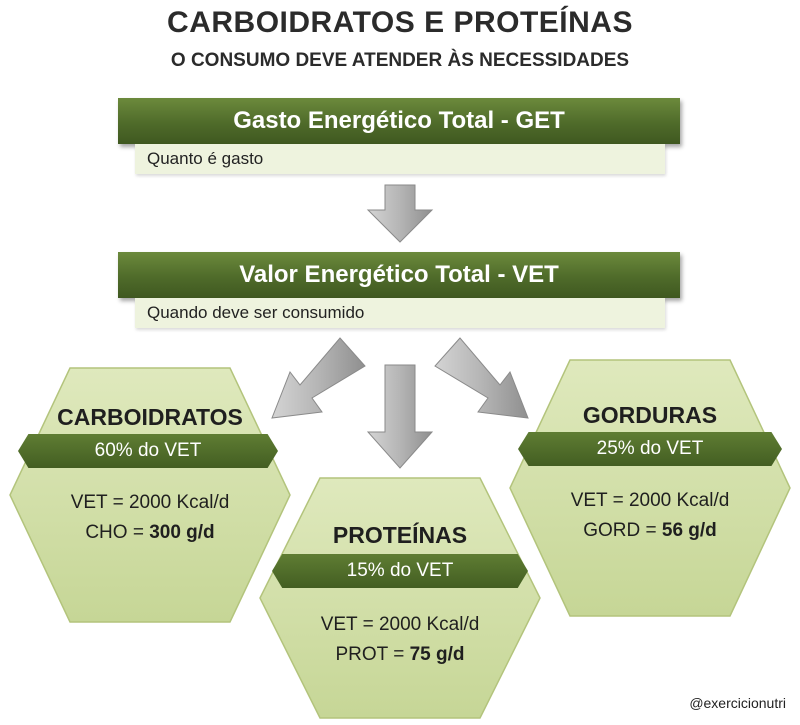 This screenshot has width=800, height=725. I want to click on get-bar: Gasto Energético Total - GET, so click(399, 121).